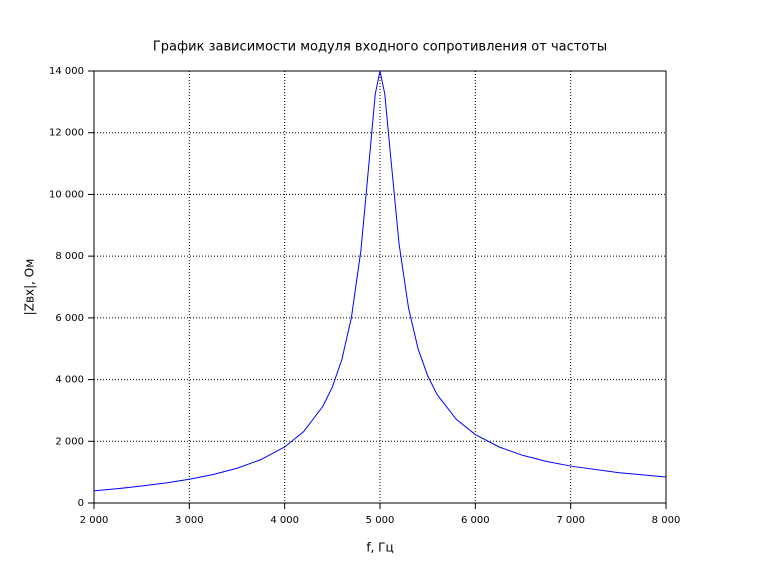 The image size is (760, 570). What do you see at coordinates (284, 520) in the screenshot?
I see `x-tick-label: 4 000` at bounding box center [284, 520].